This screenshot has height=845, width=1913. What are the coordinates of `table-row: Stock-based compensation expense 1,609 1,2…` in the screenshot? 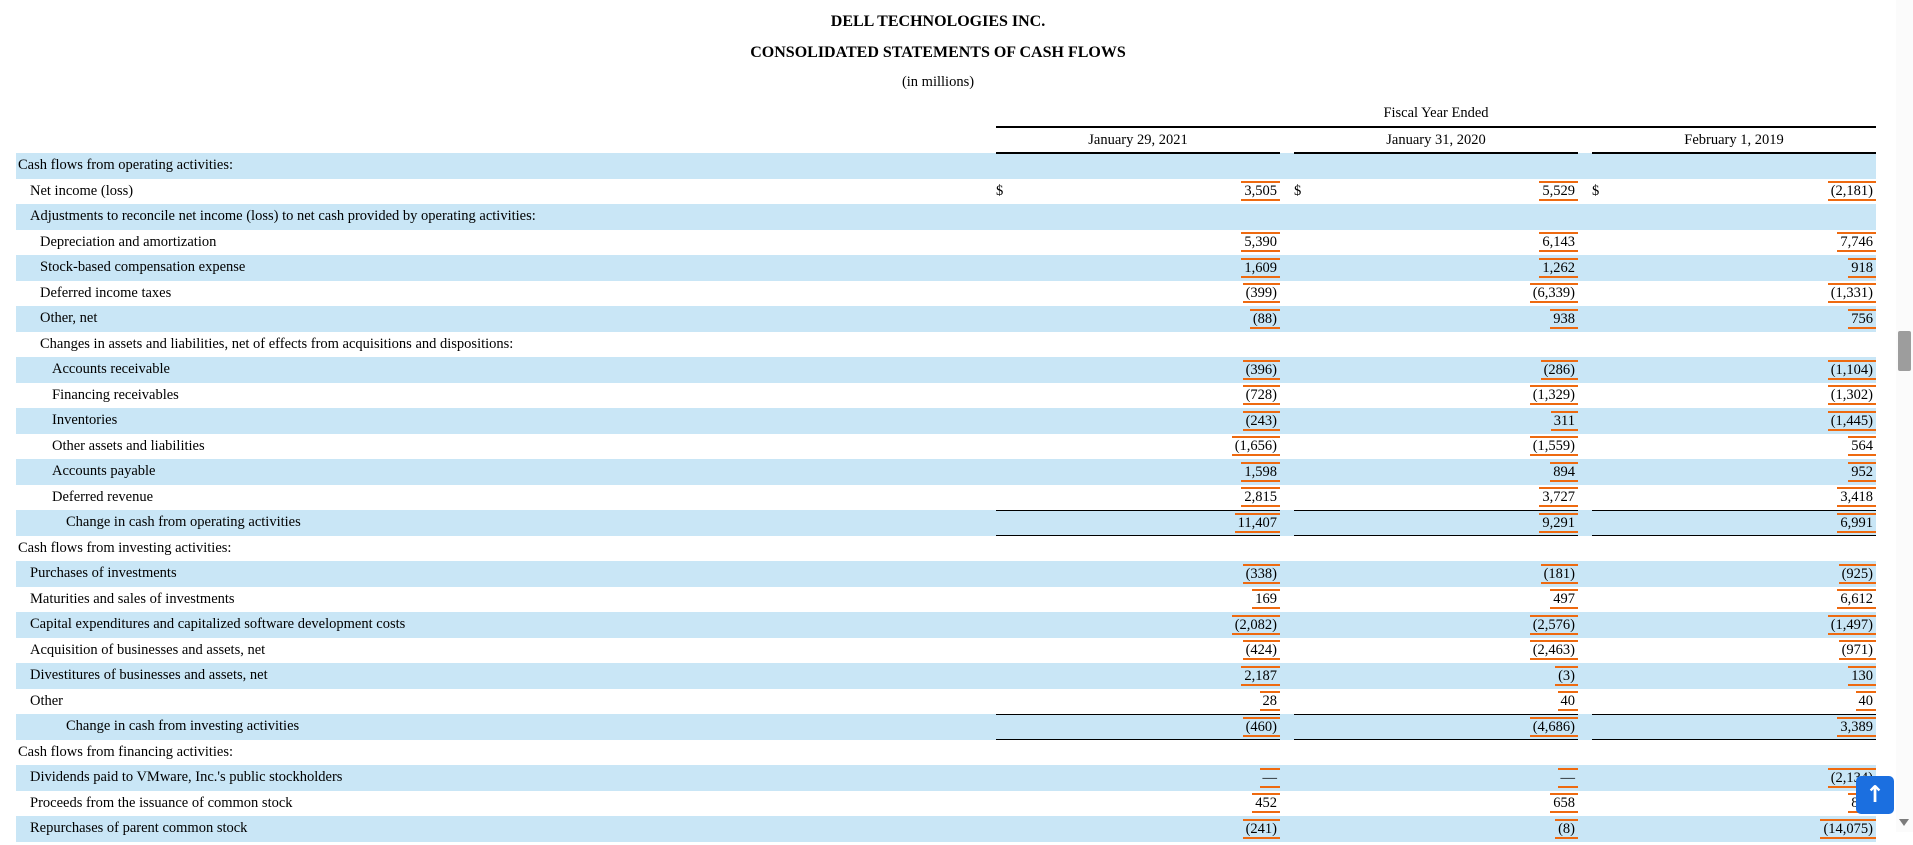 It's located at (946, 268).